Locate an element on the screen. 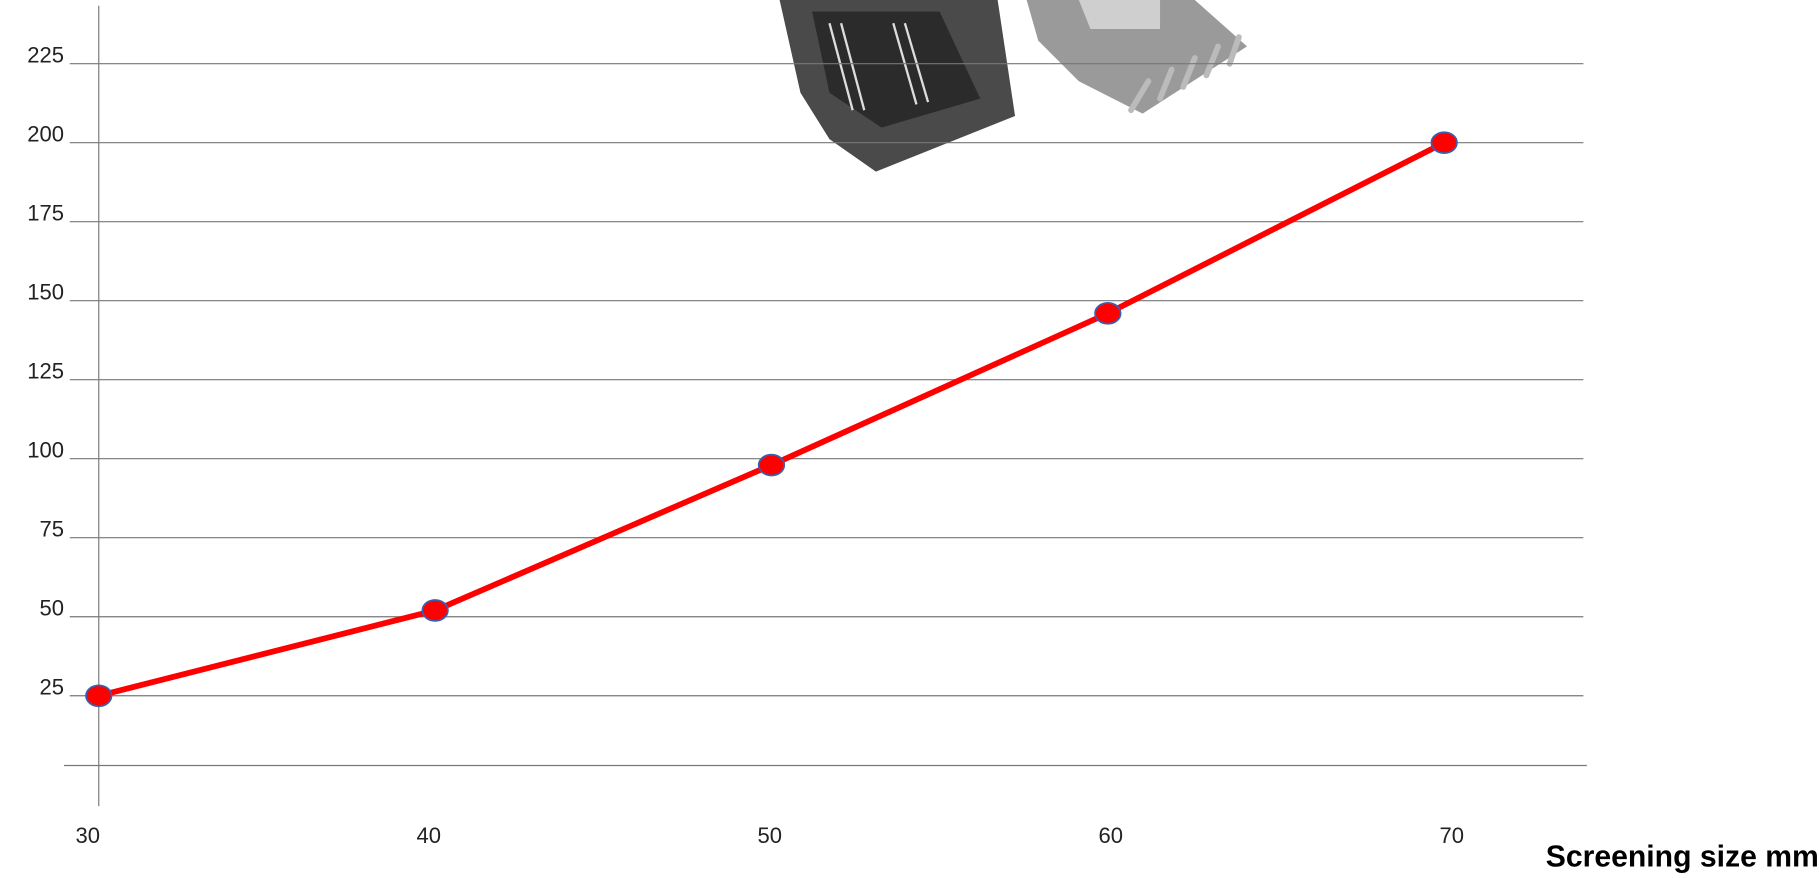 This screenshot has width=1819, height=878. x-tick-label: 70 is located at coordinates (1452, 835).